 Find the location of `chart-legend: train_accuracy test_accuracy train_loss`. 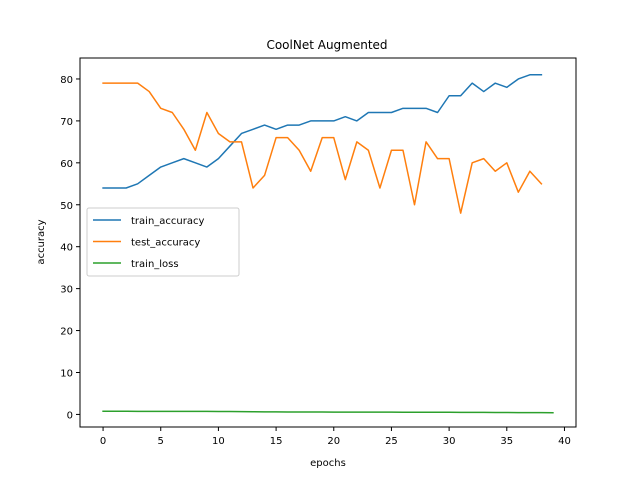

chart-legend: train_accuracy test_accuracy train_loss is located at coordinates (163, 242).